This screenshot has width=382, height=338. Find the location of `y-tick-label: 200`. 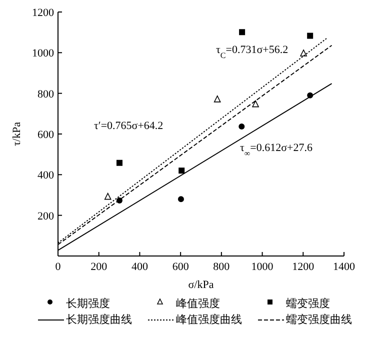

y-tick-label: 200 is located at coordinates (46, 216).